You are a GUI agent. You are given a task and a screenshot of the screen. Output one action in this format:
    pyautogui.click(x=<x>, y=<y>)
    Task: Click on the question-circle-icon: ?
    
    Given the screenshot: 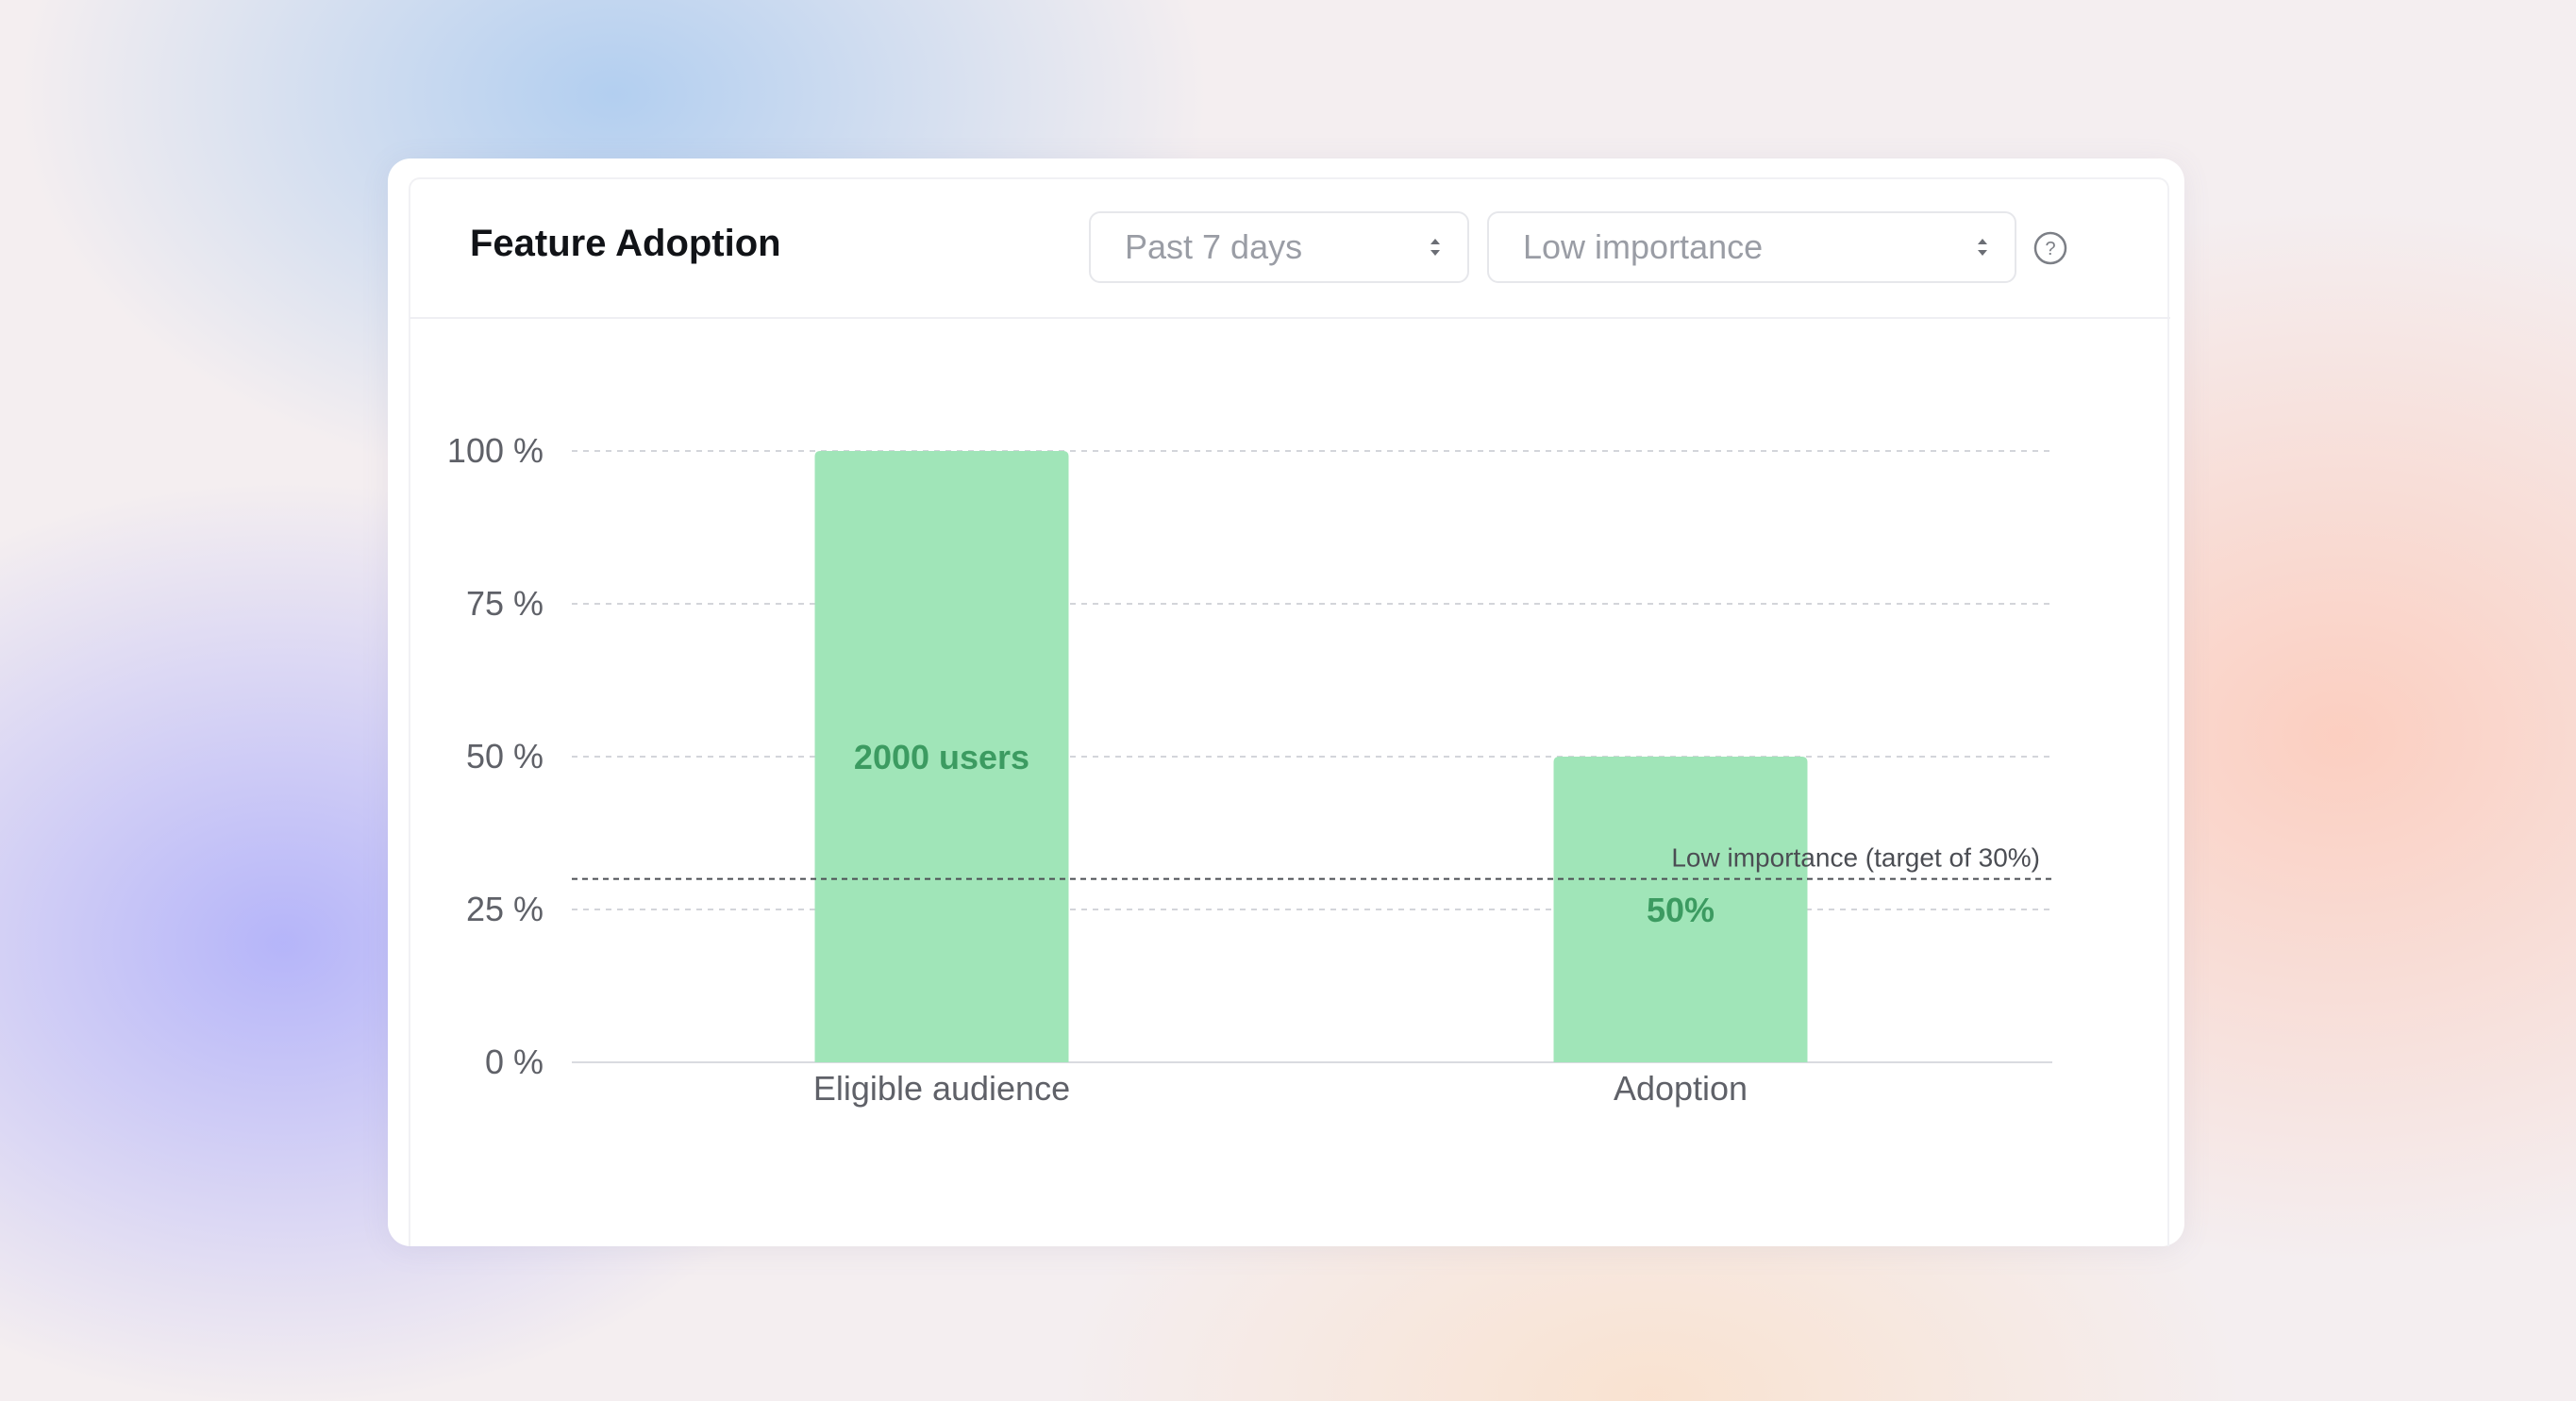 What is the action you would take?
    pyautogui.click(x=2050, y=248)
    